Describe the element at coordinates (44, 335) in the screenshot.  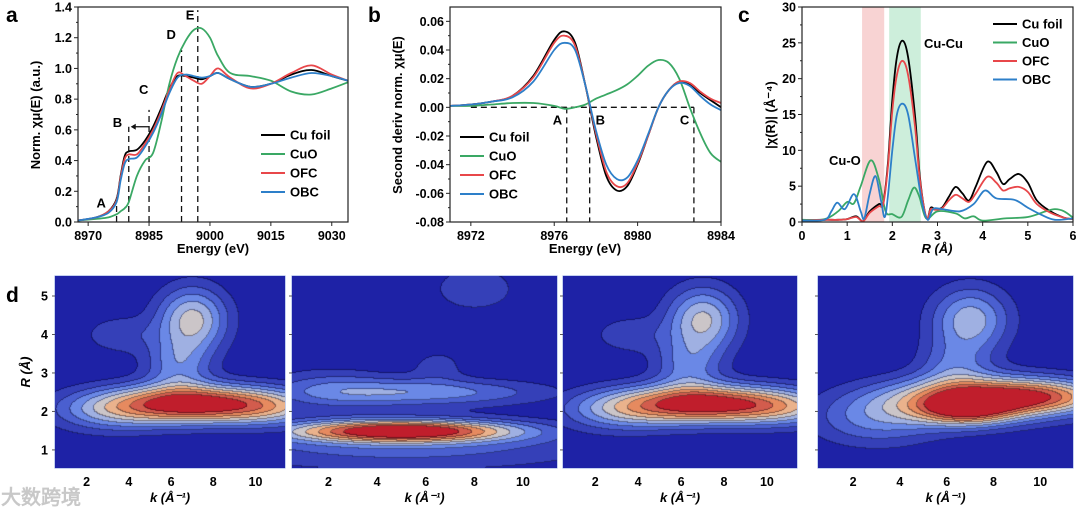
I see `y-tick-label: 4` at that location.